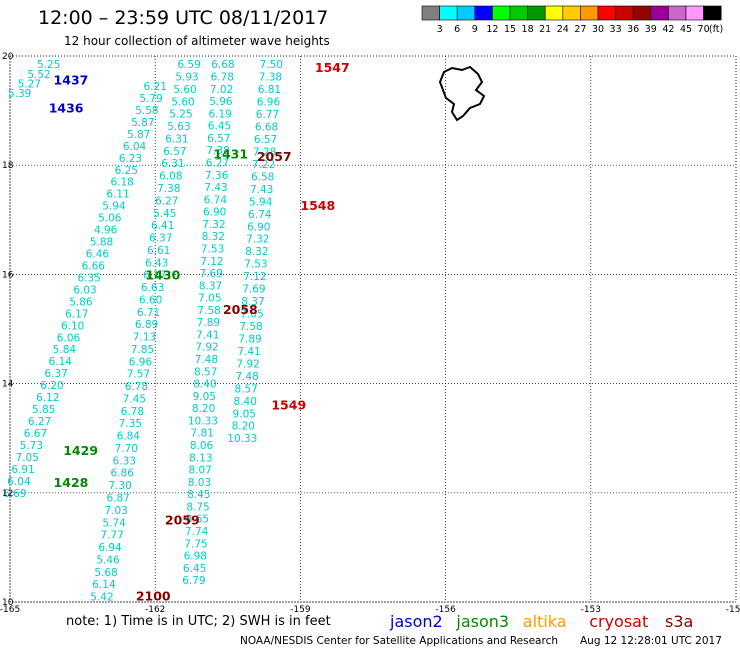 The image size is (740, 654). Describe the element at coordinates (130, 424) in the screenshot. I see `wave-height-value: 7.35` at that location.